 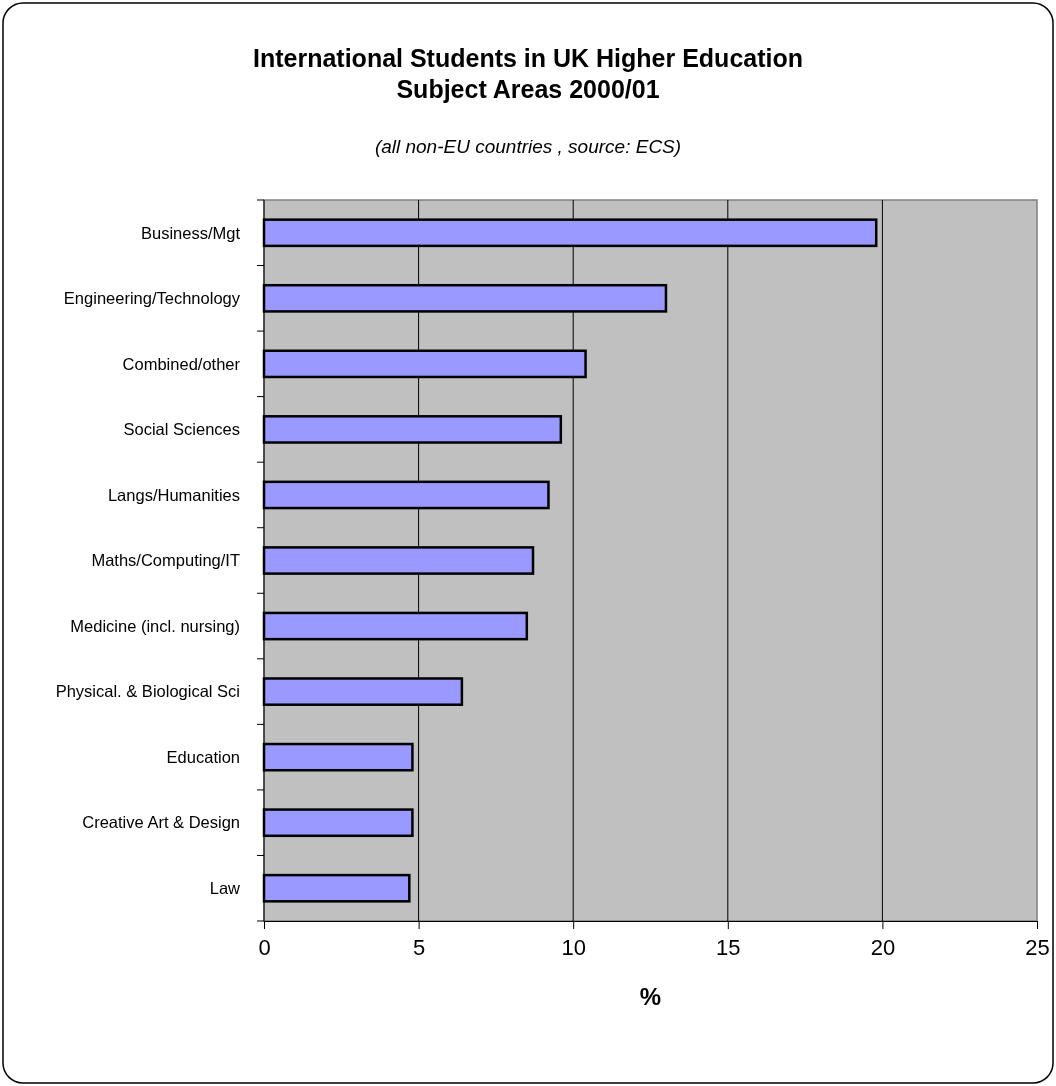 What do you see at coordinates (728, 947) in the screenshot?
I see `x-tick-label: 15` at bounding box center [728, 947].